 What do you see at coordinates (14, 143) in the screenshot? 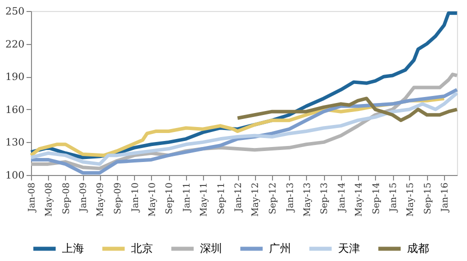
I see `y-tick-label: 130` at bounding box center [14, 143].